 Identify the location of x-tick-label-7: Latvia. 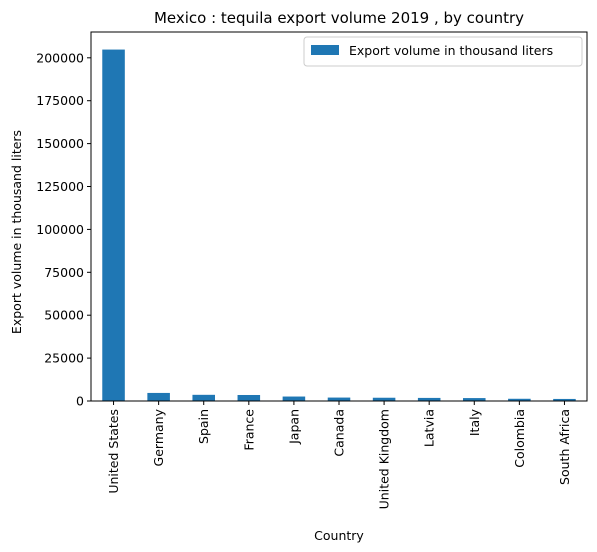
(429, 428).